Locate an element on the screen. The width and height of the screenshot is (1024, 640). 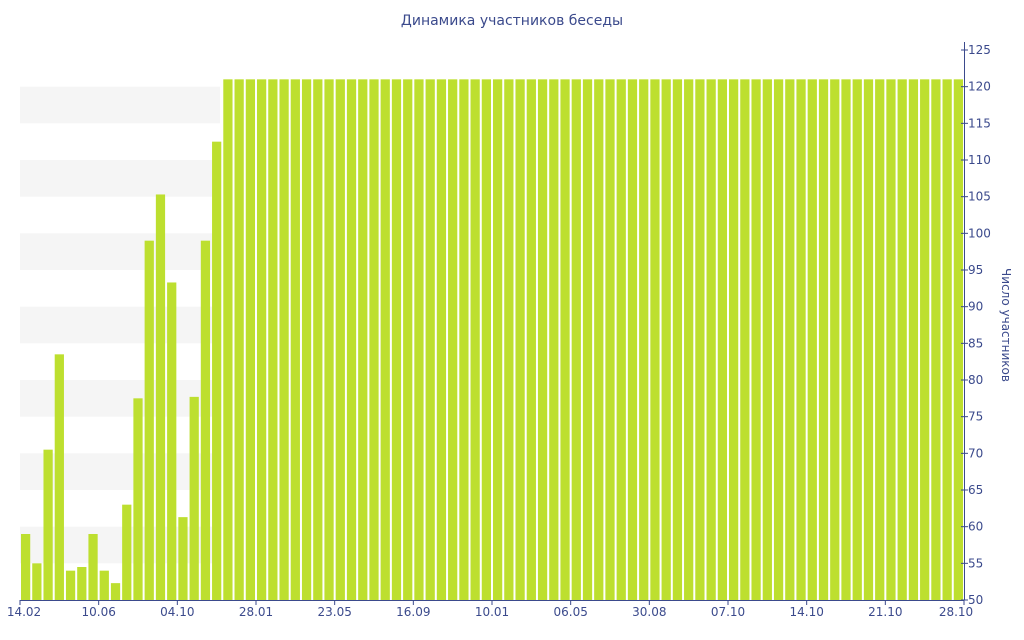
x-tick-label: 28.10 is located at coordinates (956, 612).